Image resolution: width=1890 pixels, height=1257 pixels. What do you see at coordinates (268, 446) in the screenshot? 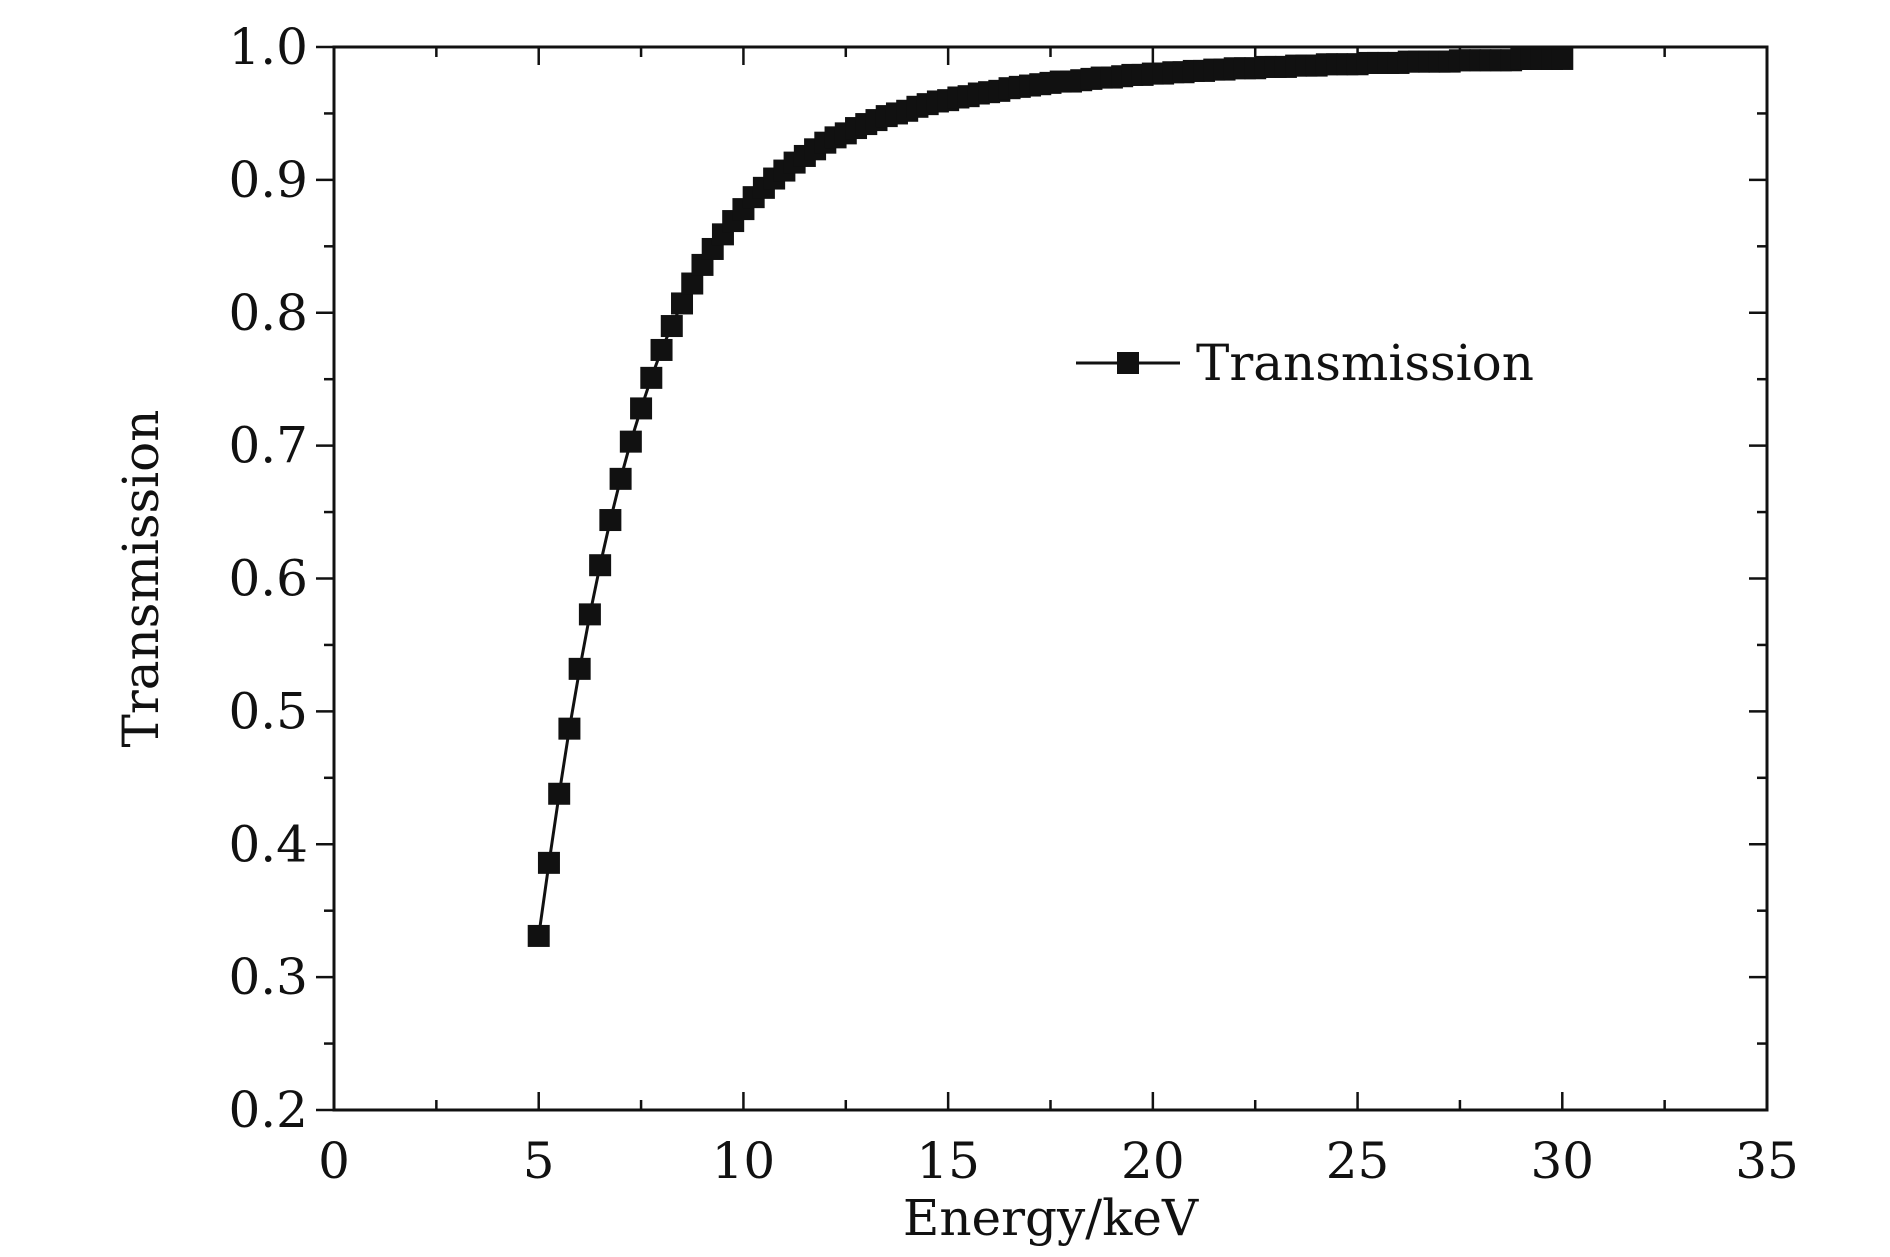
I see `y-tick-label: 0.7` at bounding box center [268, 446].